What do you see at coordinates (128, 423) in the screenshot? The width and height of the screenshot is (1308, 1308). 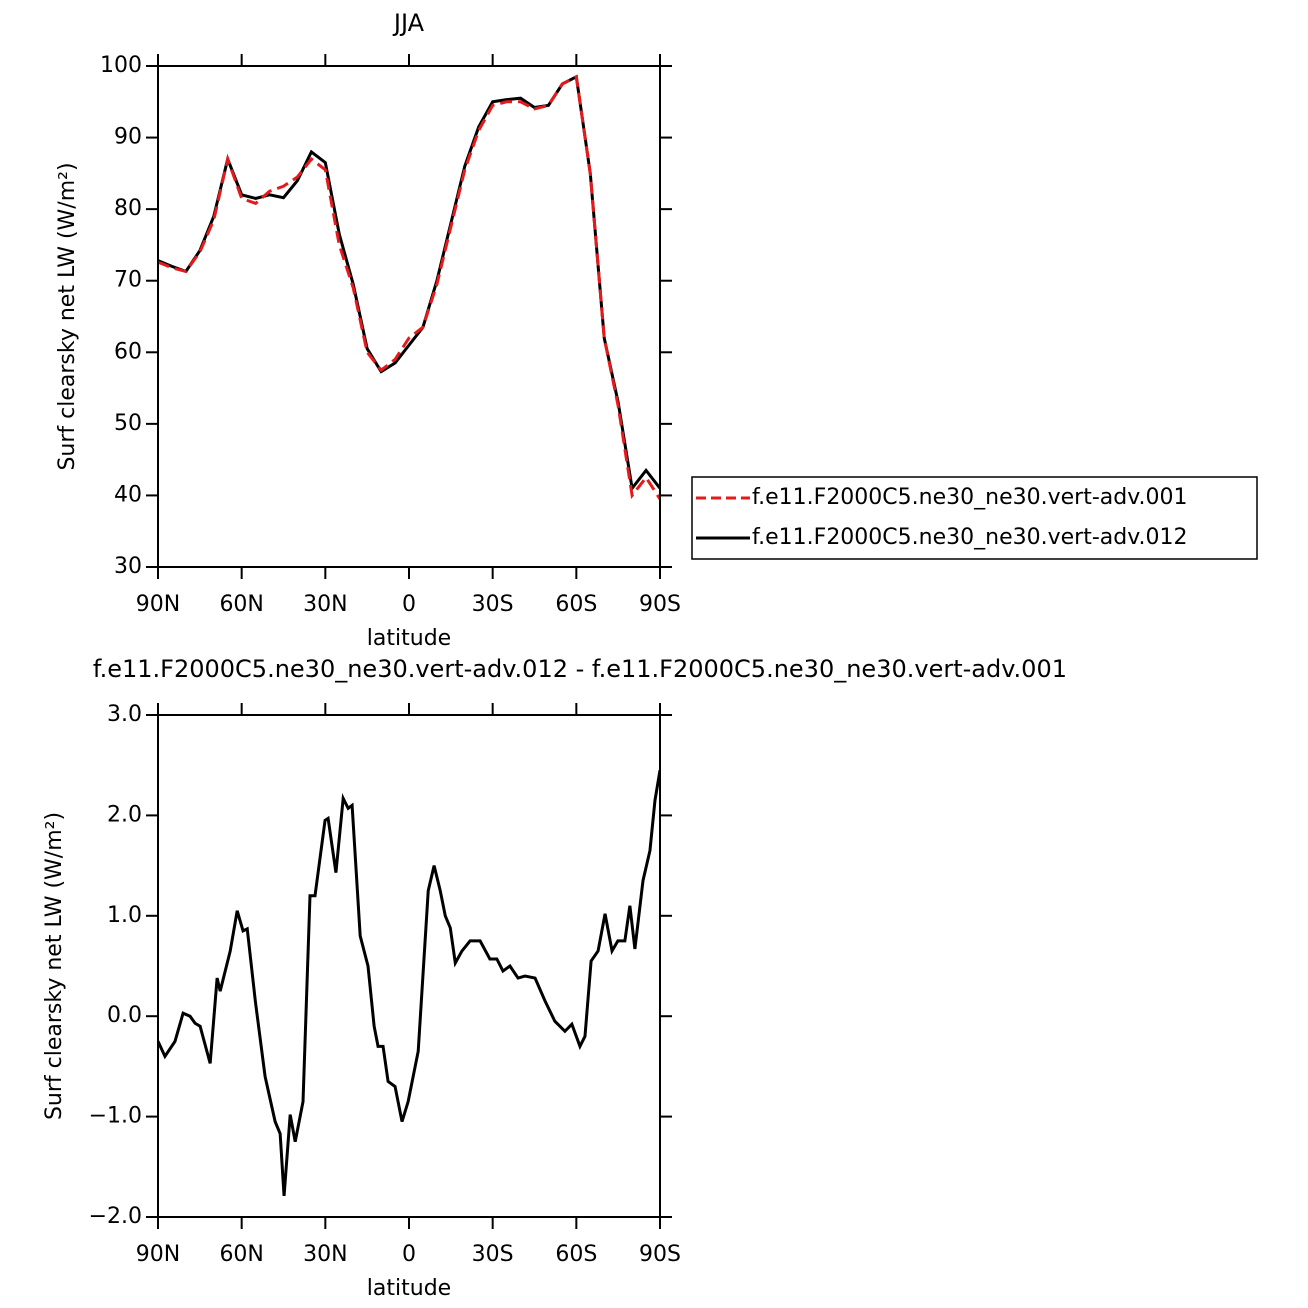 I see `y-tick-label: 50` at bounding box center [128, 423].